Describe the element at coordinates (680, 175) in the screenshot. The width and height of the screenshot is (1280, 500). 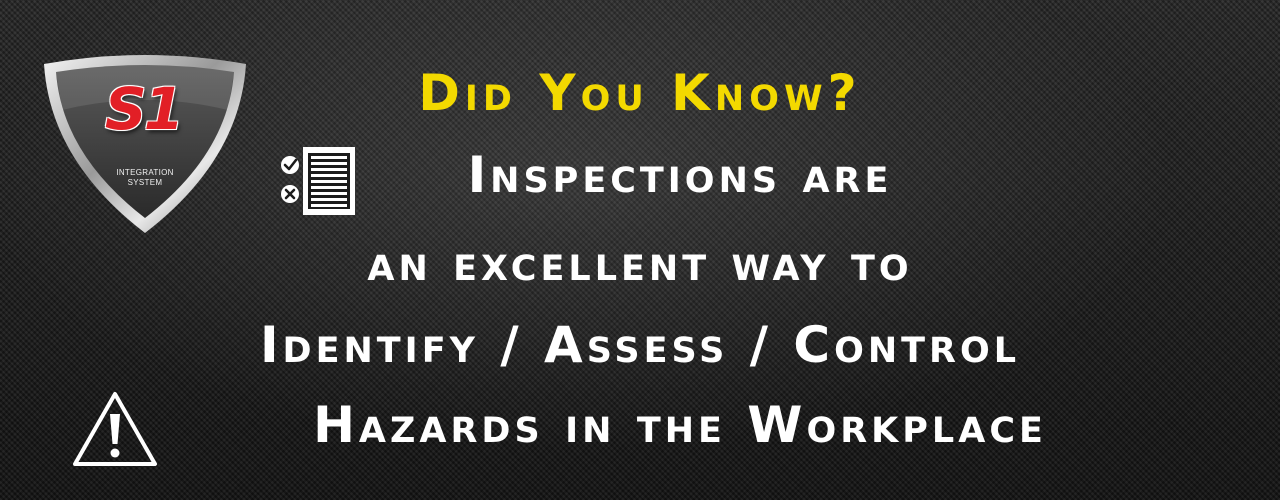
I see `line-inspections-are: Inspections are` at that location.